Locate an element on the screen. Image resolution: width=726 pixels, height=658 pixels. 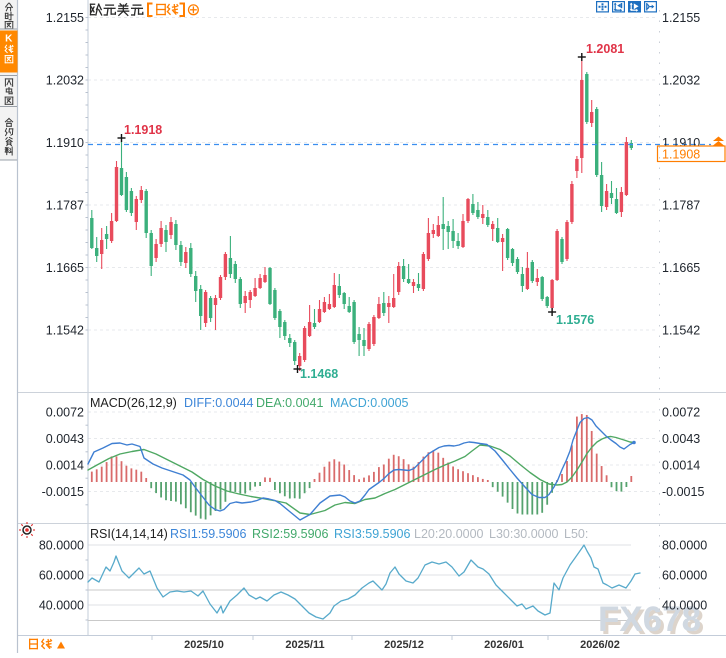
svg-text: DEA:0.0041 is located at coordinates (289, 403).